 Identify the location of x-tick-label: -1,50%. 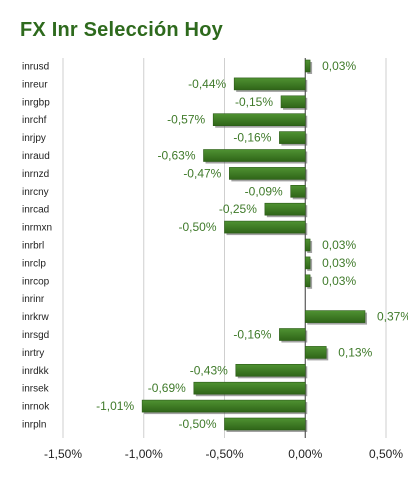
(63, 454).